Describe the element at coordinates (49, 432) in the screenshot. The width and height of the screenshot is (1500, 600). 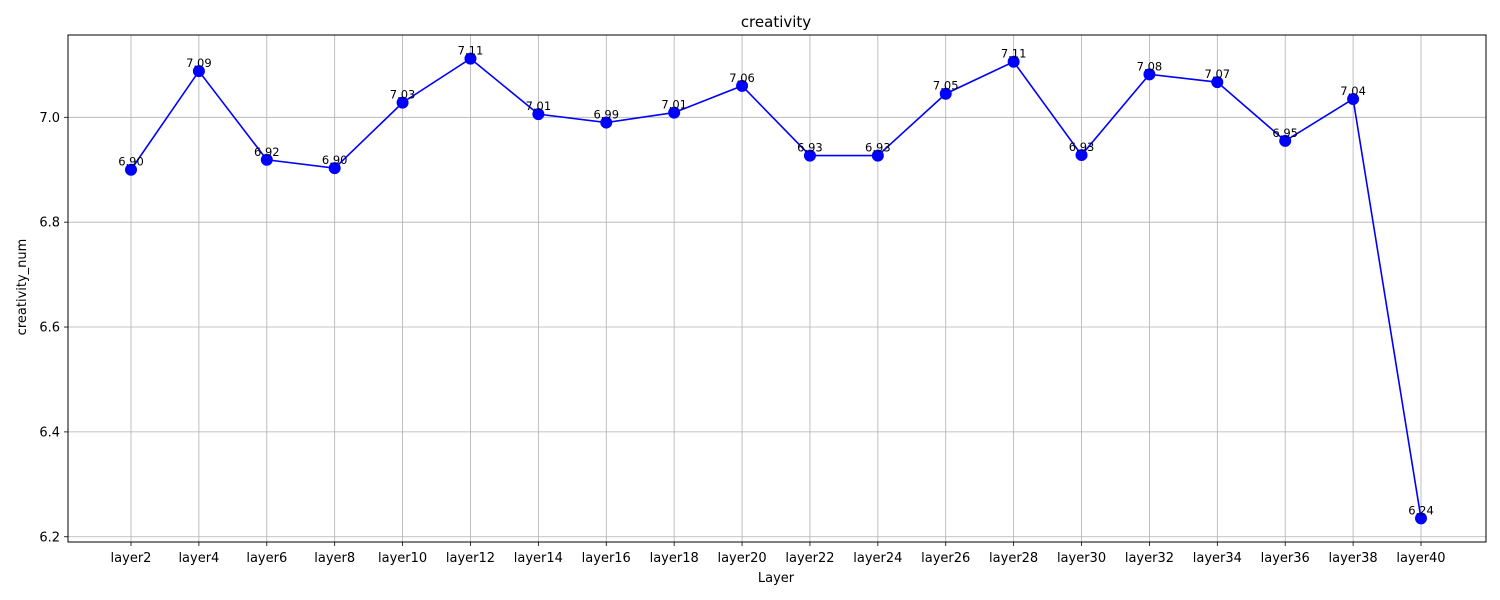
I see `y-tick-label: 6.4` at that location.